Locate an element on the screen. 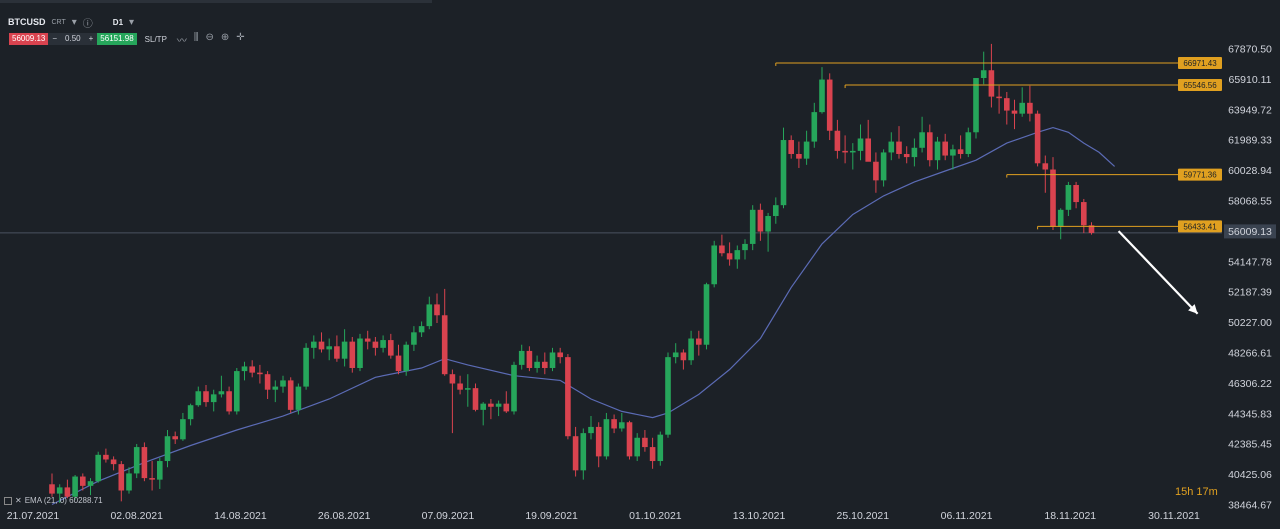 The image size is (1280, 529). increase-button: + is located at coordinates (91, 38).